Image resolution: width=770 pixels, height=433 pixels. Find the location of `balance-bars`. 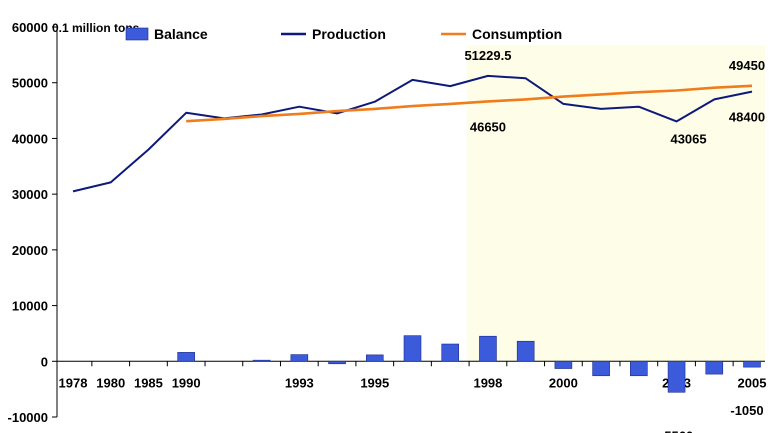

balance-bars is located at coordinates (469, 364).